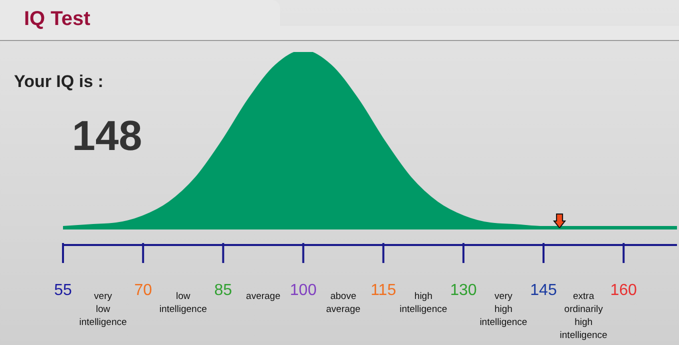 The image size is (679, 345). I want to click on text: above average, so click(343, 303).